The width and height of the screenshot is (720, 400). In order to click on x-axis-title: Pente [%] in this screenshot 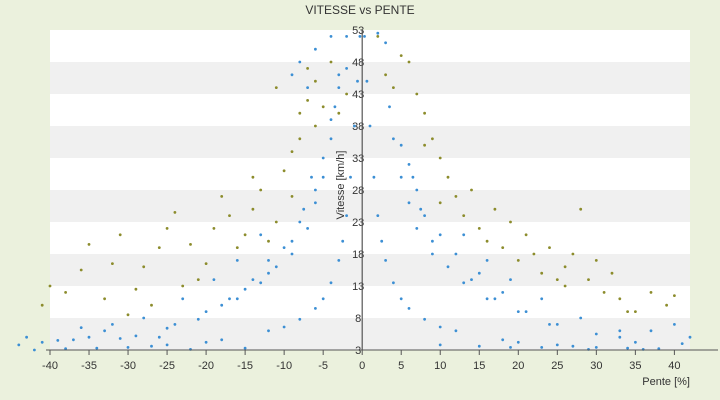, I will do `click(666, 382)`.